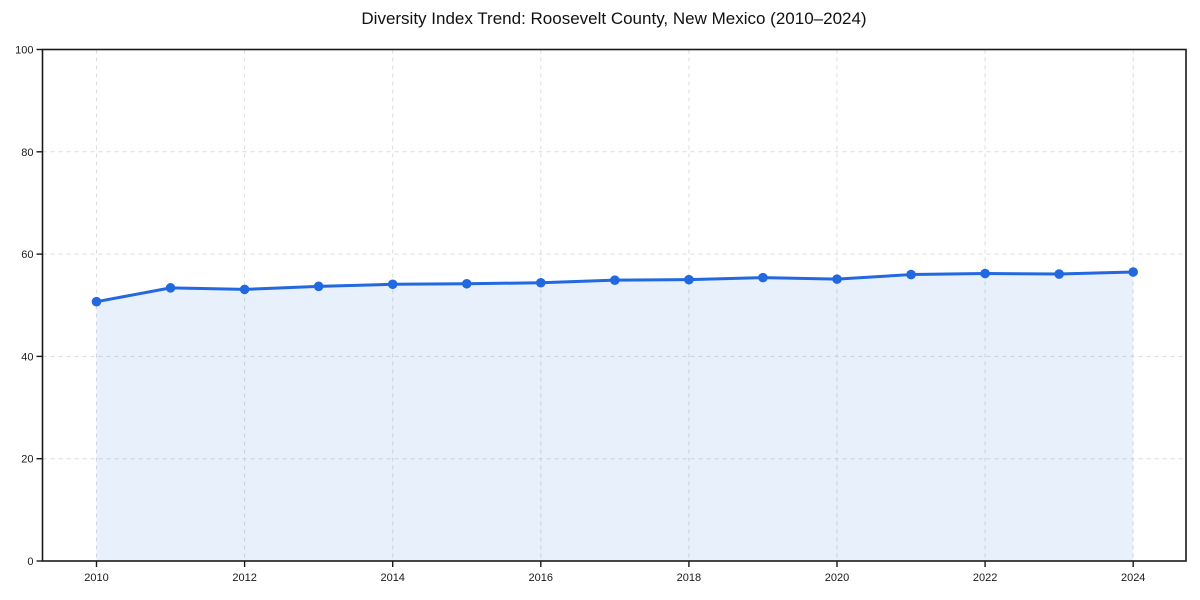 The width and height of the screenshot is (1200, 600). What do you see at coordinates (985, 578) in the screenshot?
I see `x-tick-label: 2022` at bounding box center [985, 578].